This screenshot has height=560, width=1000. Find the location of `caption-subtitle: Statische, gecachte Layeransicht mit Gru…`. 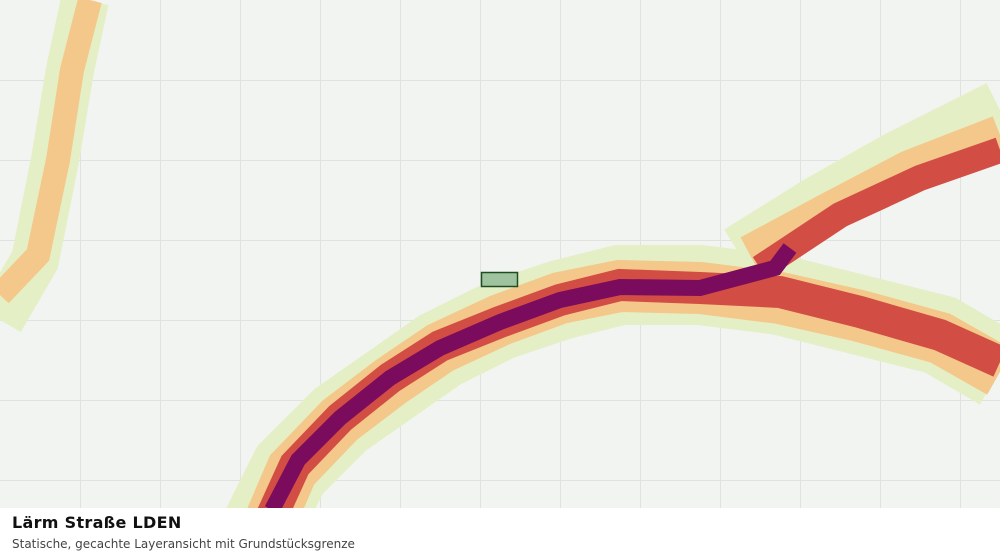

caption-subtitle: Statische, gecachte Layeransicht mit Gru… is located at coordinates (183, 544).